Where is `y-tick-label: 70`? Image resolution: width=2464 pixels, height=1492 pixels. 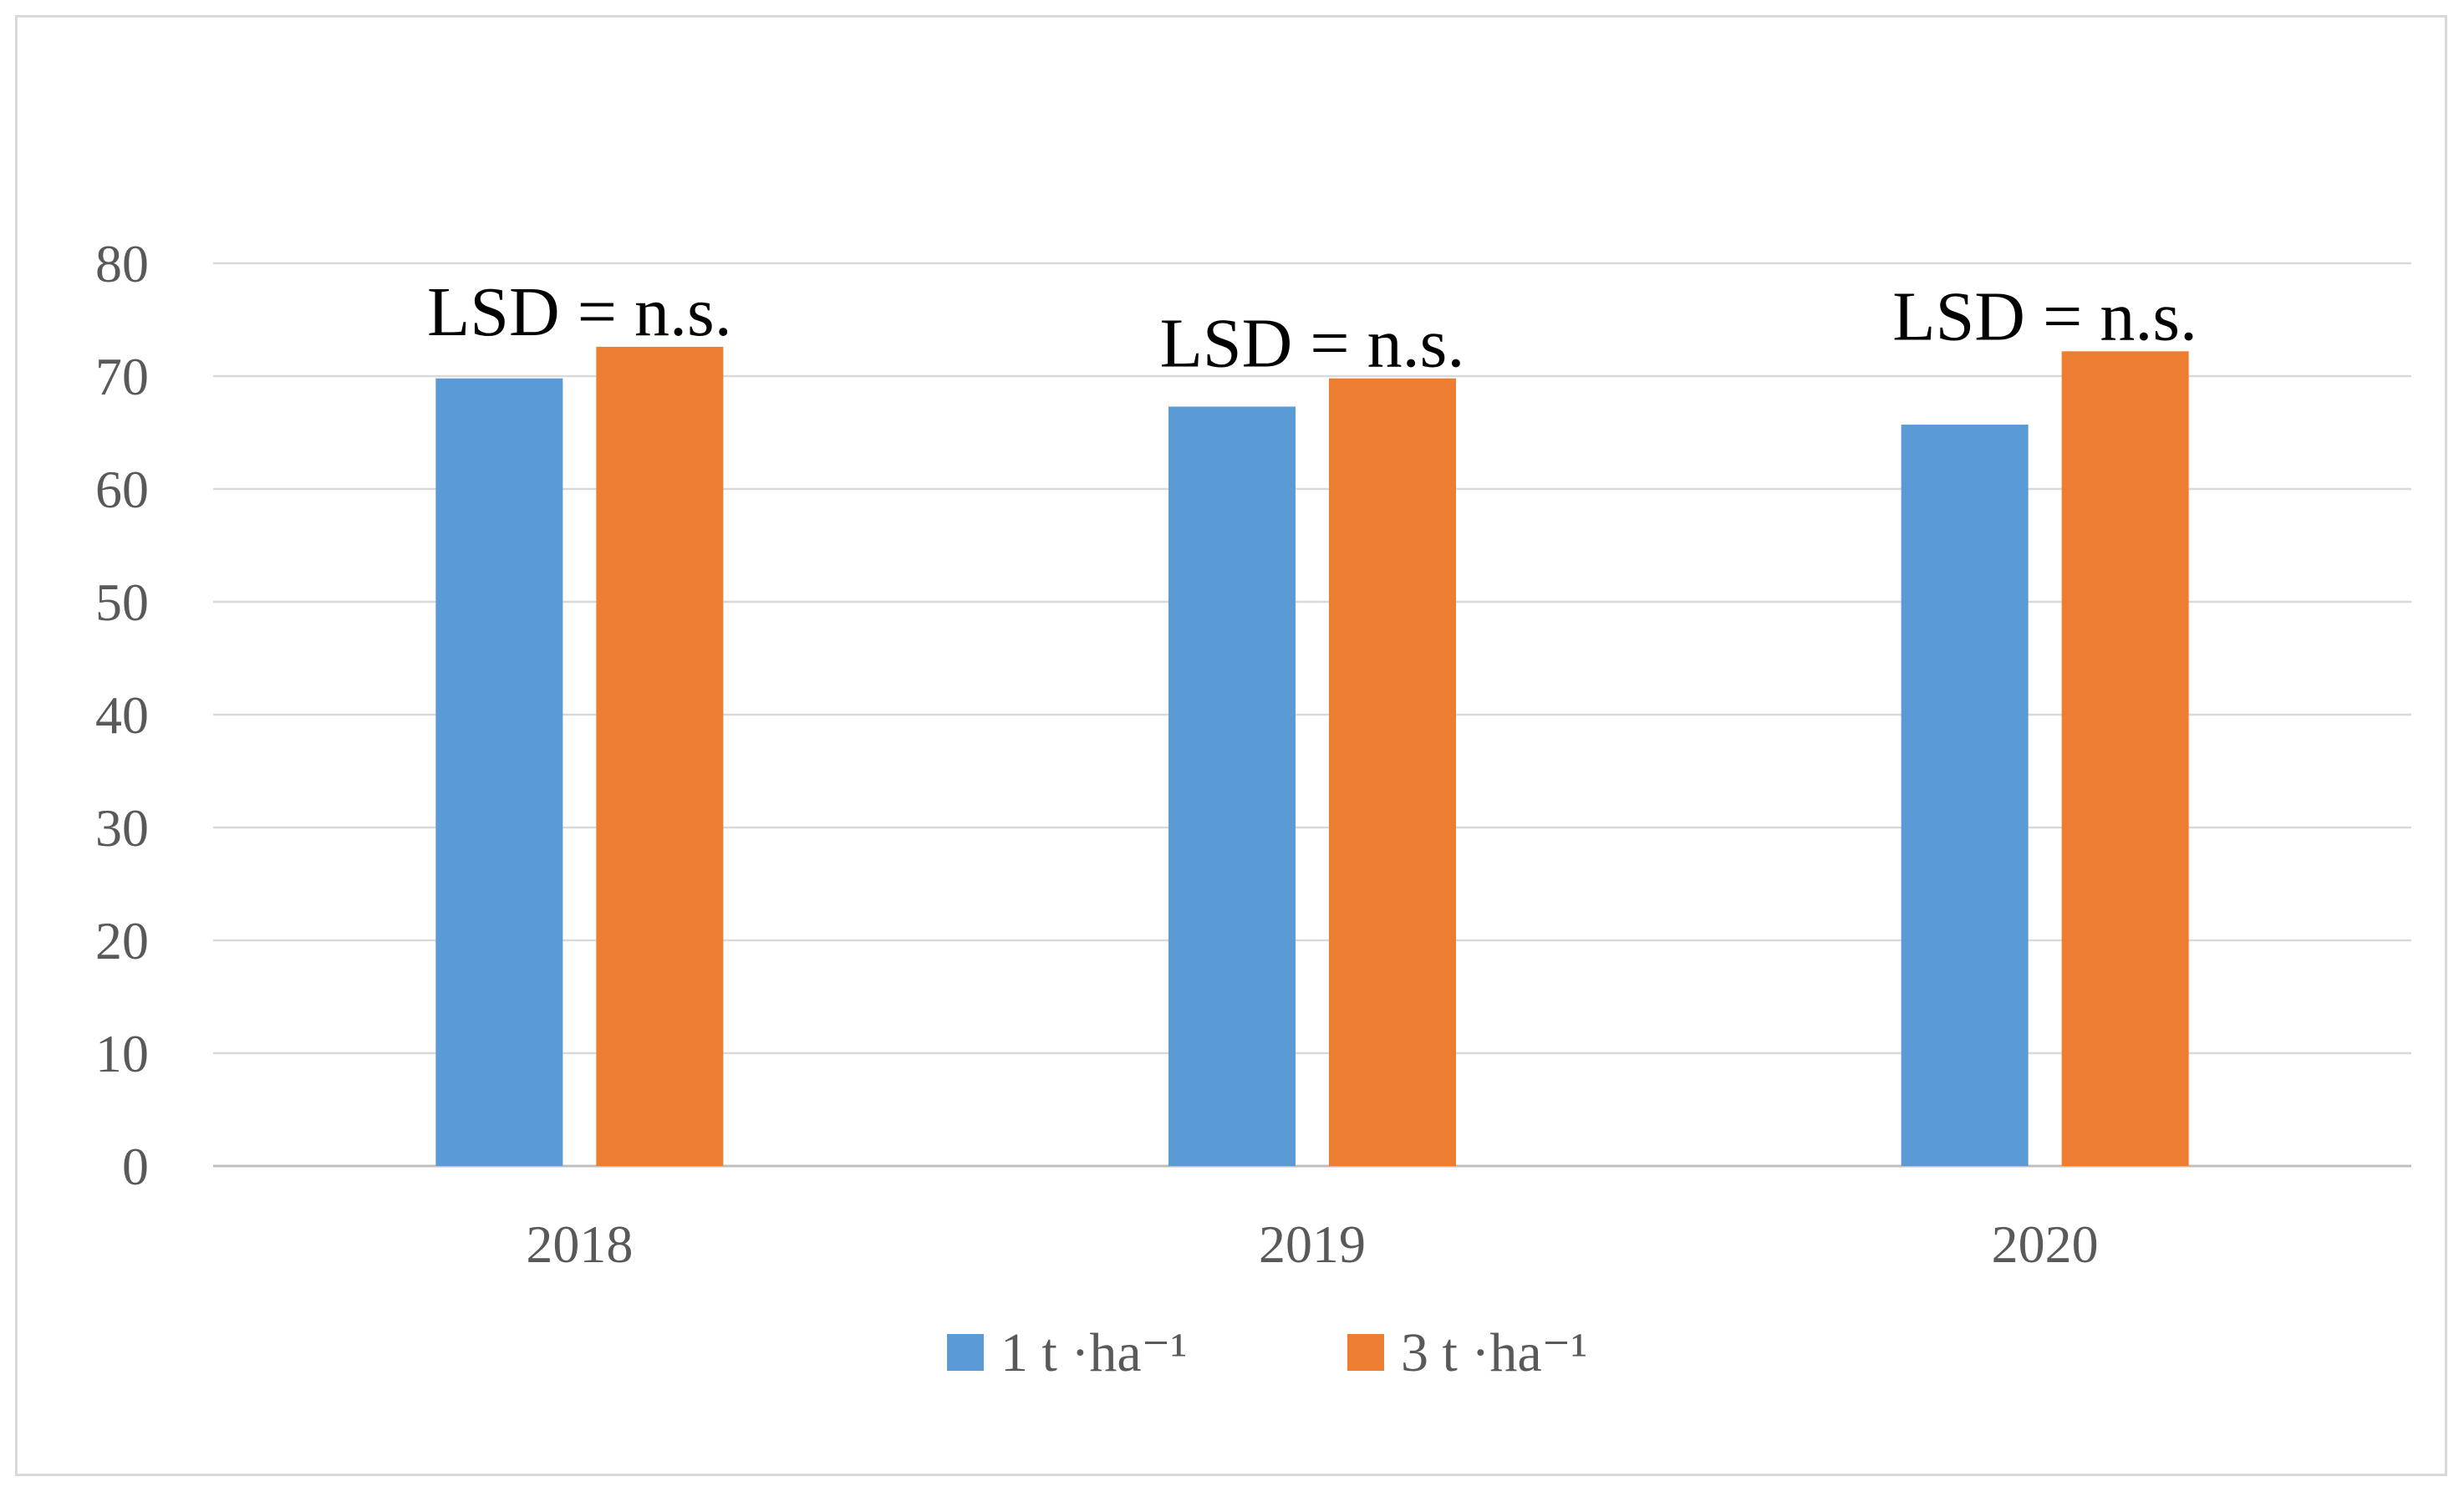
y-tick-label: 70 is located at coordinates (122, 376).